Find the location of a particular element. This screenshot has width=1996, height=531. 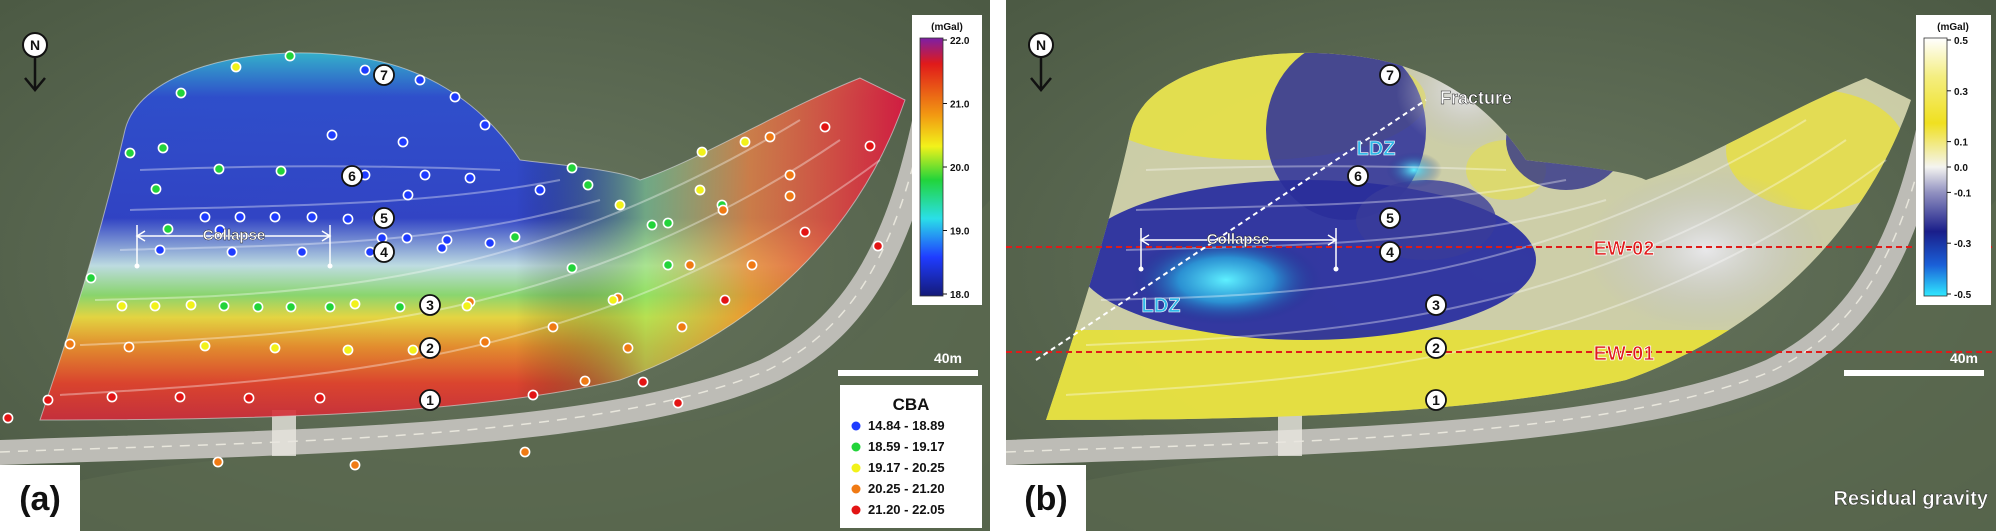

panel-label: (a) is located at coordinates (40, 498).